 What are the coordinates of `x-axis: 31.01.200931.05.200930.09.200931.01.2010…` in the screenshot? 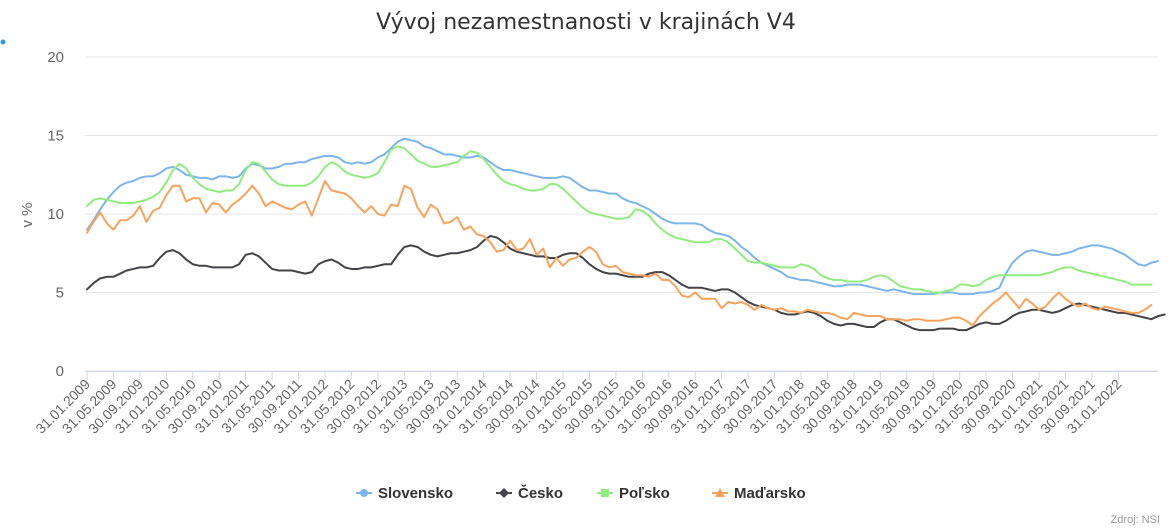 It's located at (595, 404).